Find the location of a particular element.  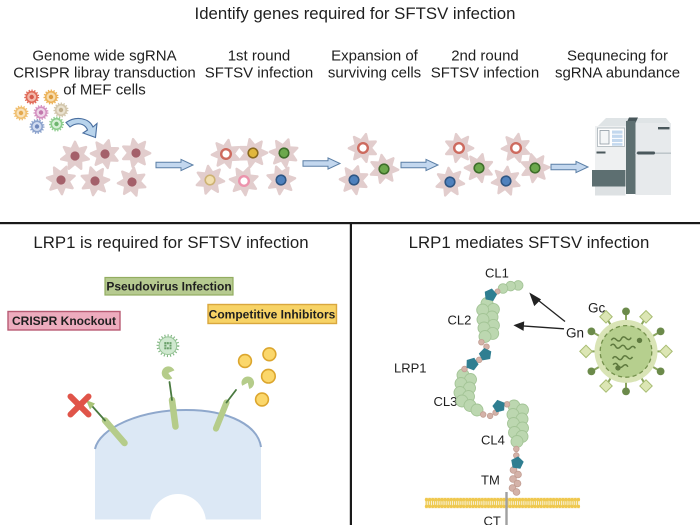

svg-text: LRP1 mediates SFTSV infection is located at coordinates (529, 242).